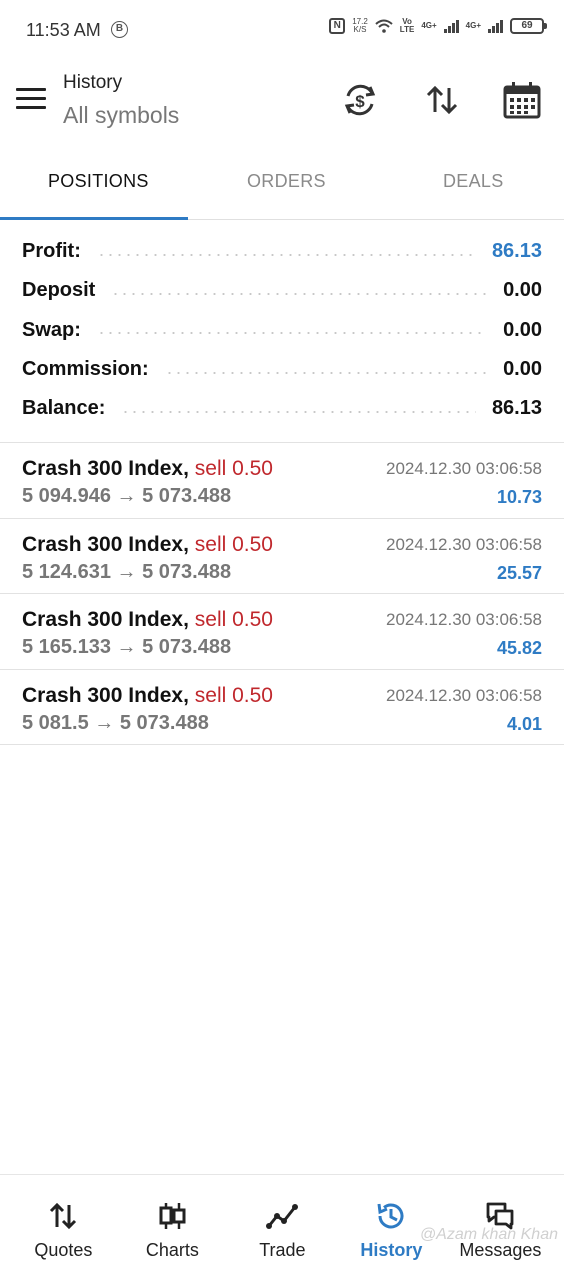  Describe the element at coordinates (473, 181) in the screenshot. I see `tab-deals: DEALS` at that location.